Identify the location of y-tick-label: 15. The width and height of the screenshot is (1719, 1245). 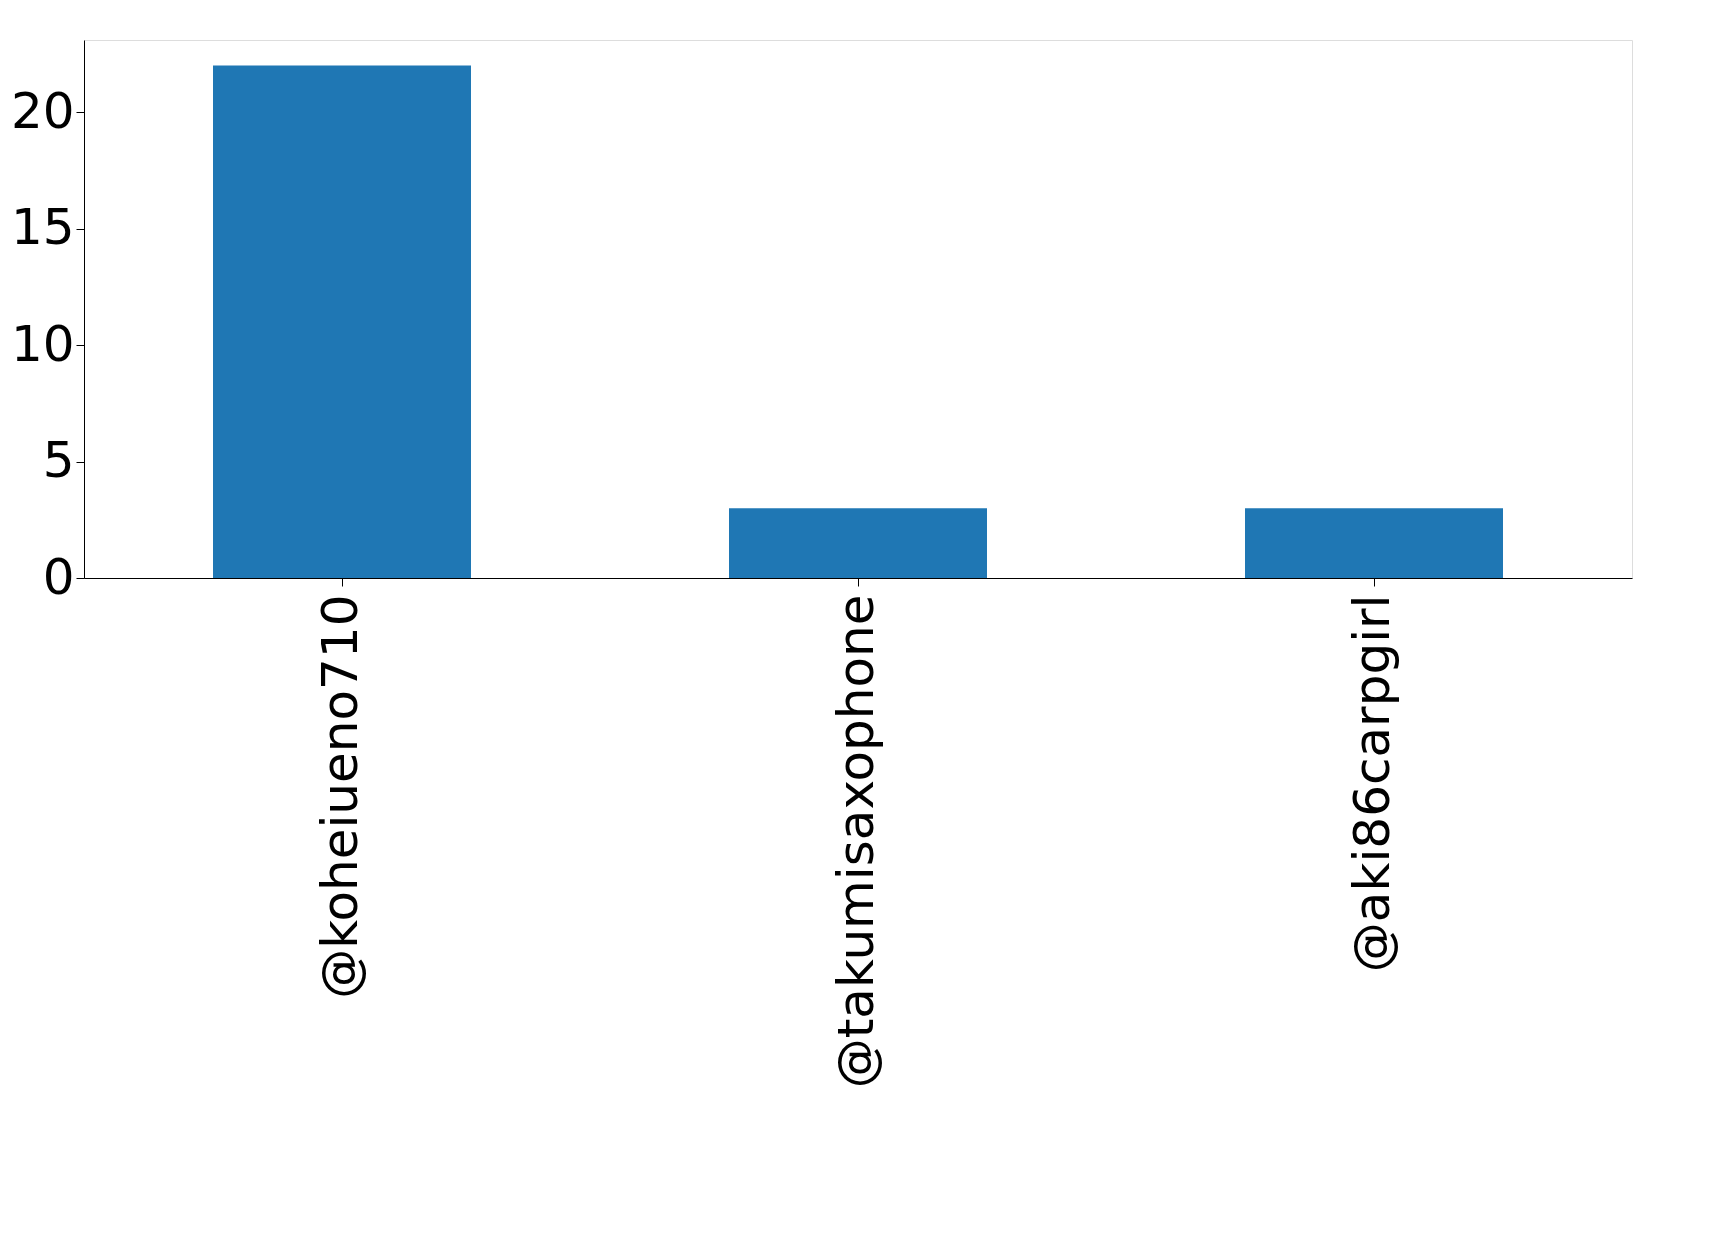
(42, 227).